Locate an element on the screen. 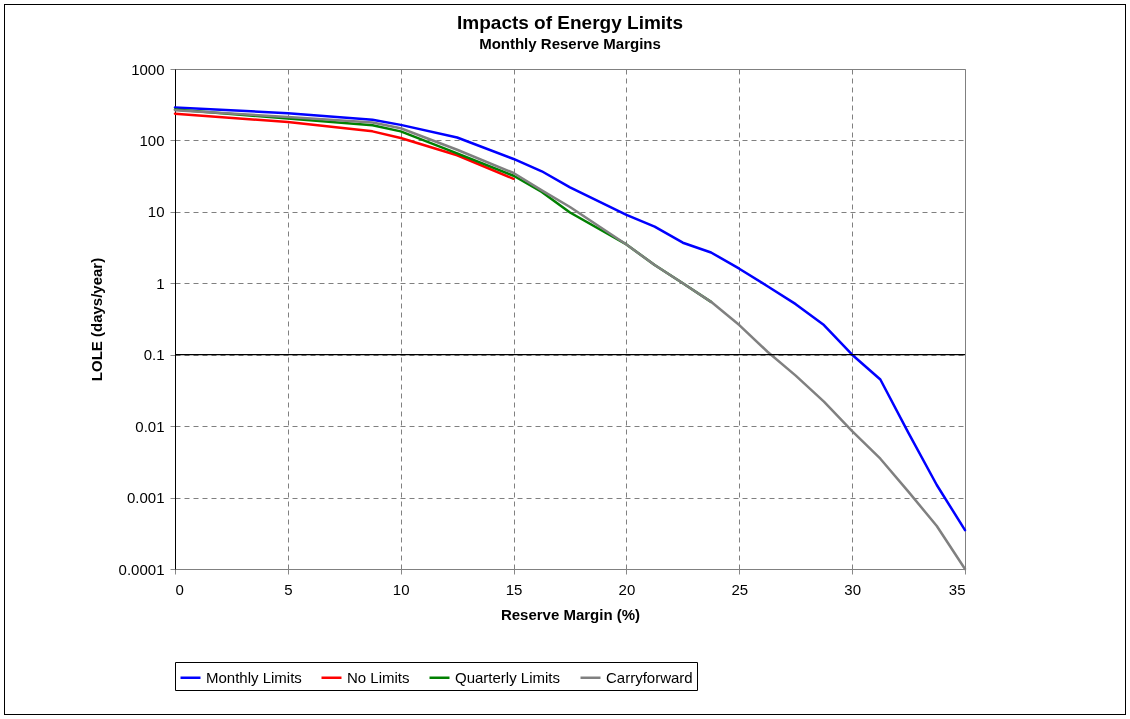 The width and height of the screenshot is (1130, 719). legend-label: Carryforward is located at coordinates (649, 677).